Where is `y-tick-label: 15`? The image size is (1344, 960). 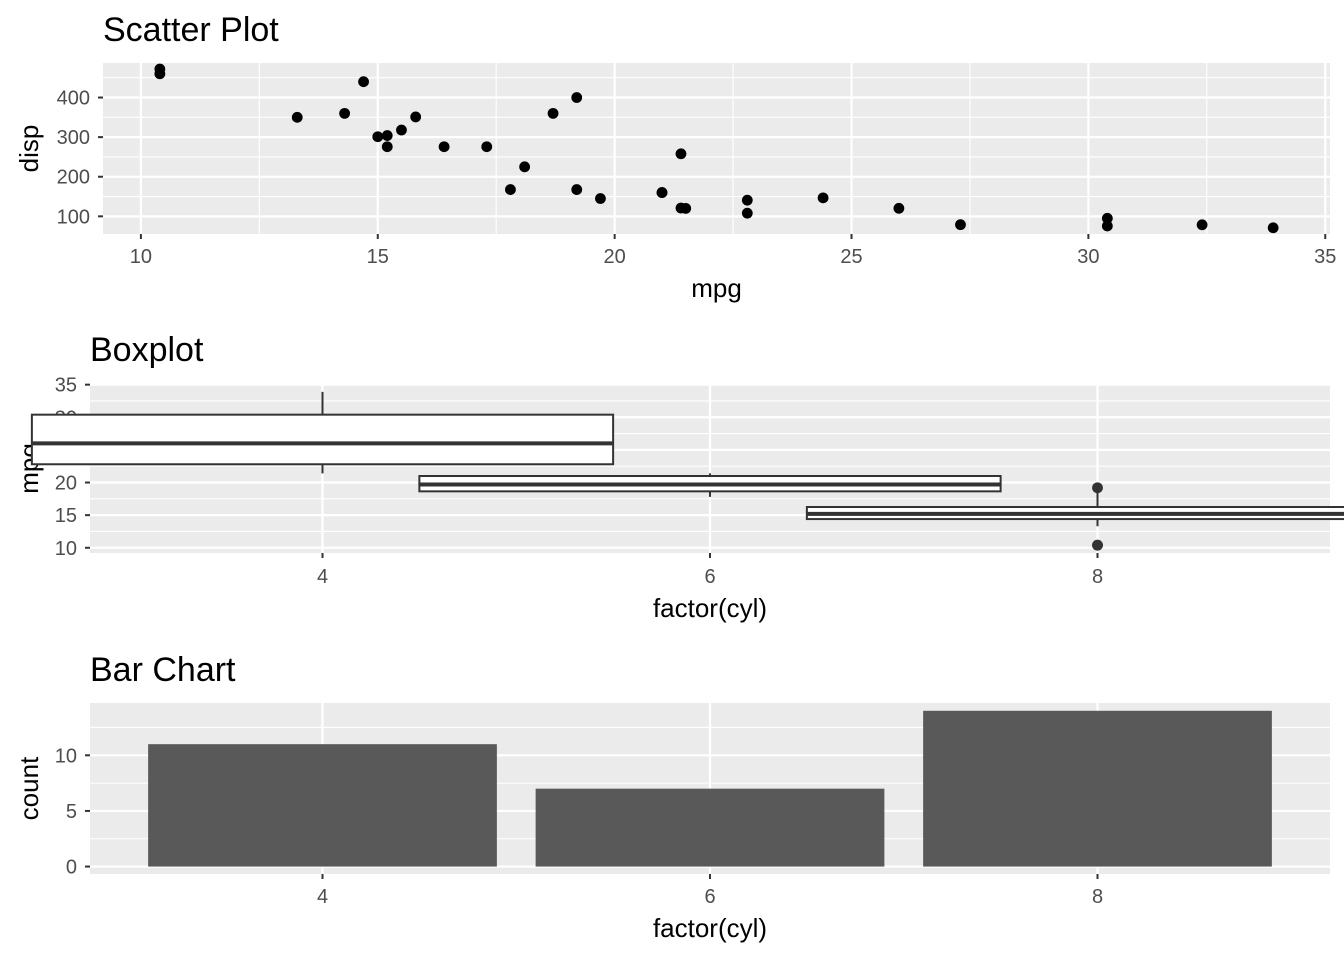
y-tick-label: 15 is located at coordinates (66, 516).